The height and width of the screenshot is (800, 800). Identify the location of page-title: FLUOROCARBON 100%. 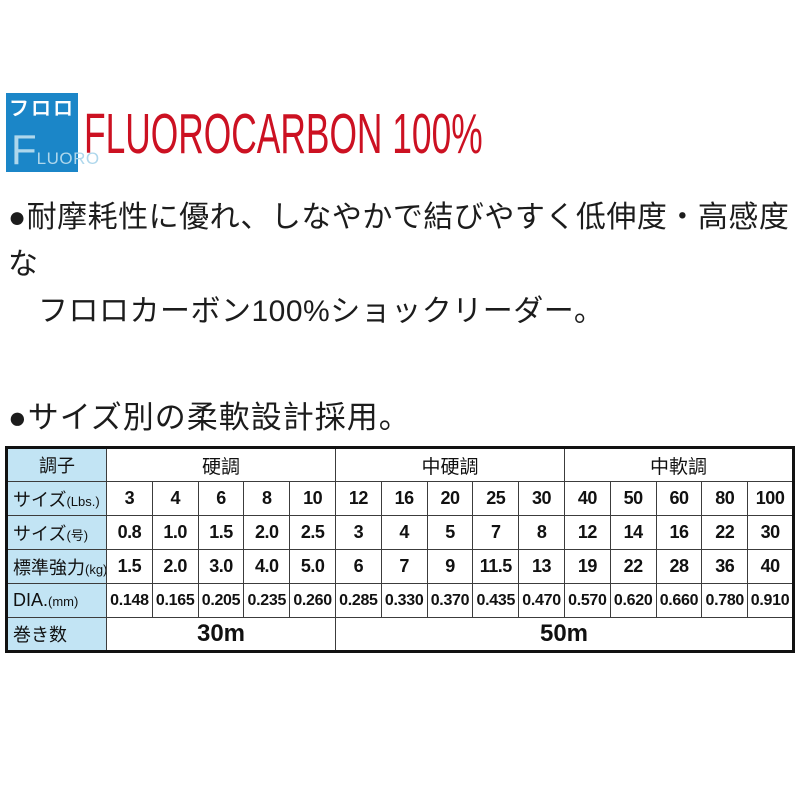
(283, 134).